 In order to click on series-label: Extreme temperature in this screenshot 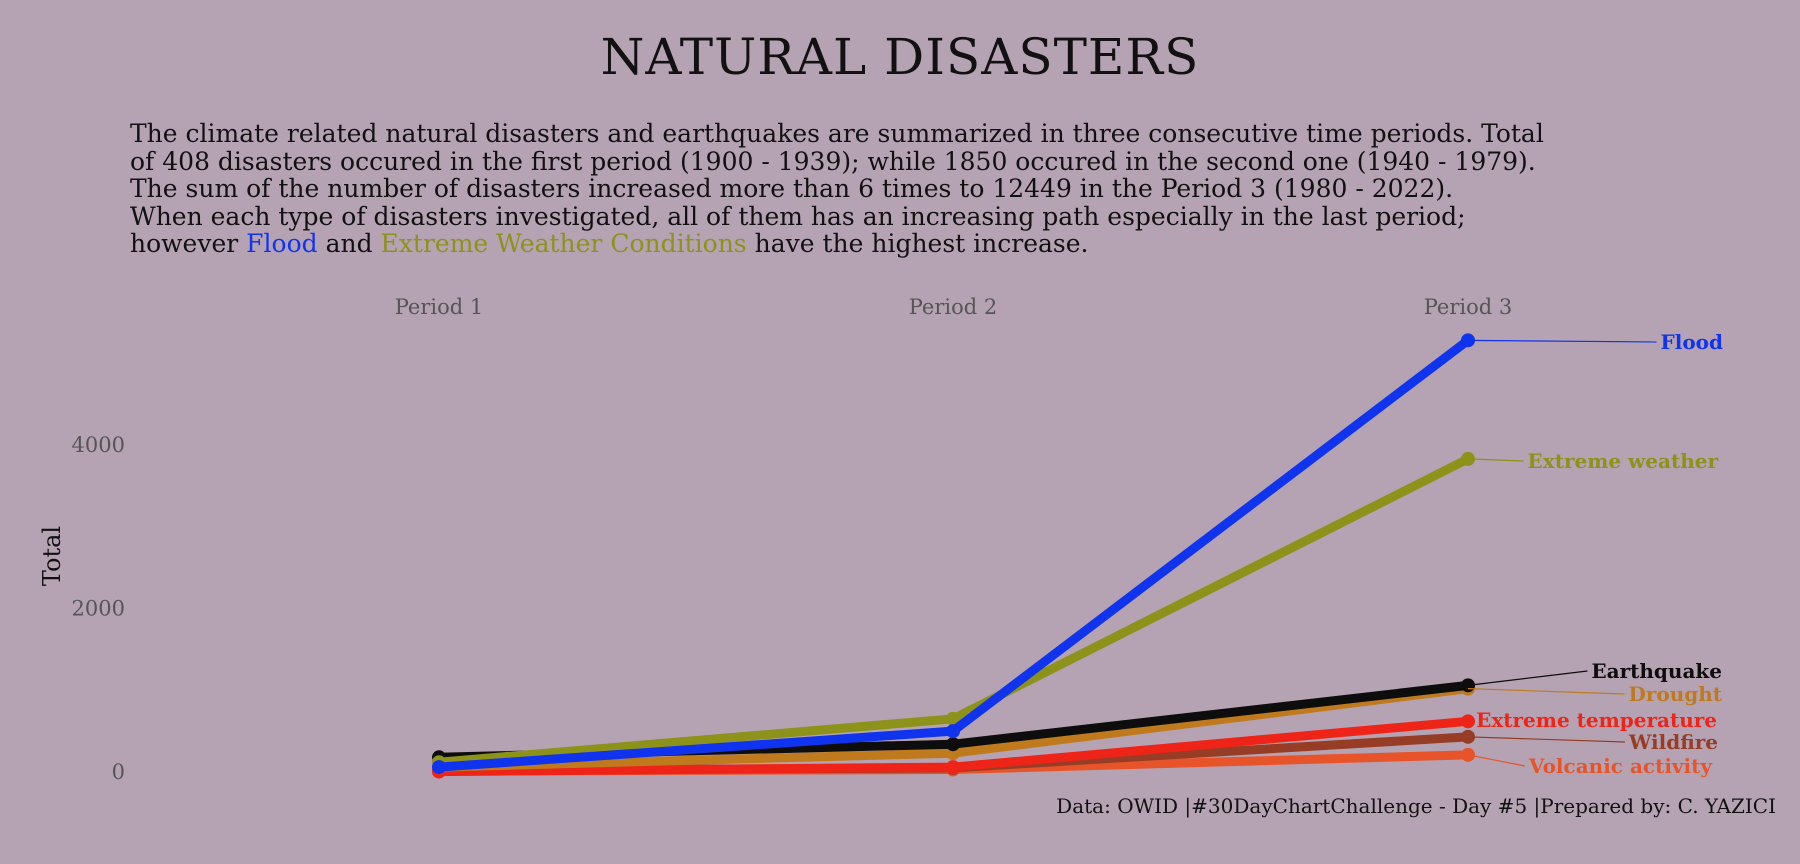, I will do `click(1596, 720)`.